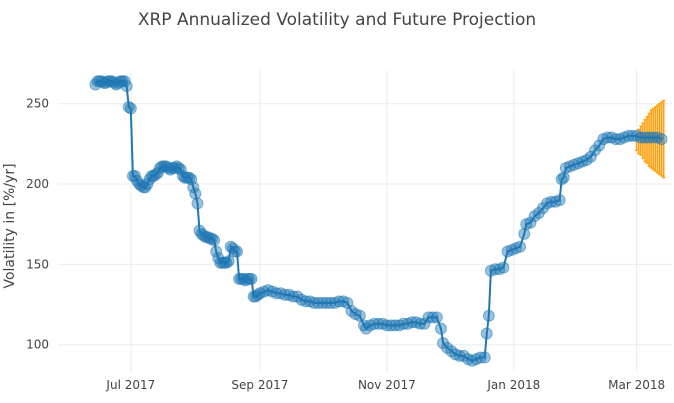 This screenshot has height=403, width=674. Describe the element at coordinates (37, 264) in the screenshot. I see `y-tick-label: 150` at that location.